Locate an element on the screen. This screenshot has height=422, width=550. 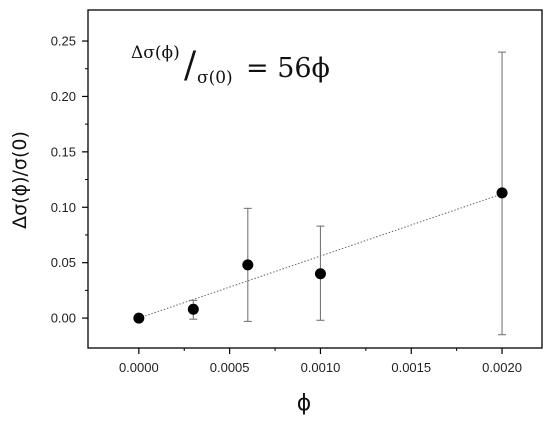
x-tick-label: 0.0005 is located at coordinates (230, 367).